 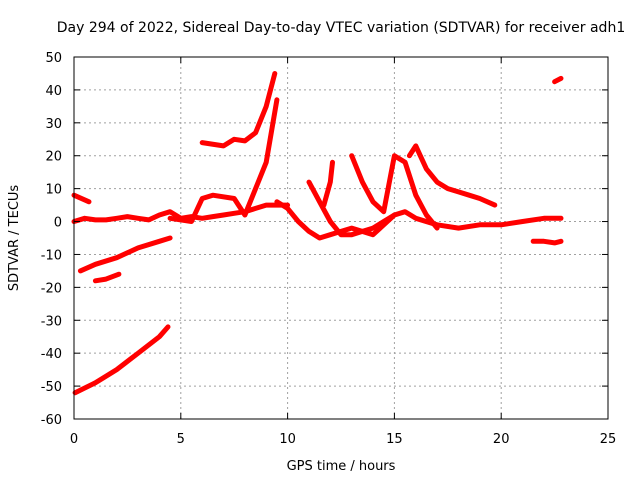 What do you see at coordinates (181, 439) in the screenshot?
I see `x-tick-label: 5` at bounding box center [181, 439].